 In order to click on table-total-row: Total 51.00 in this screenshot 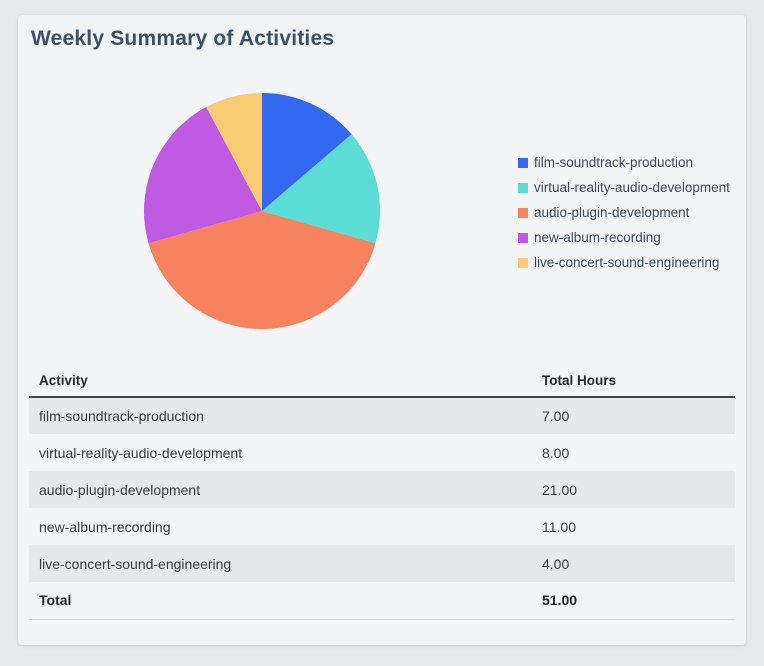, I will do `click(382, 601)`.